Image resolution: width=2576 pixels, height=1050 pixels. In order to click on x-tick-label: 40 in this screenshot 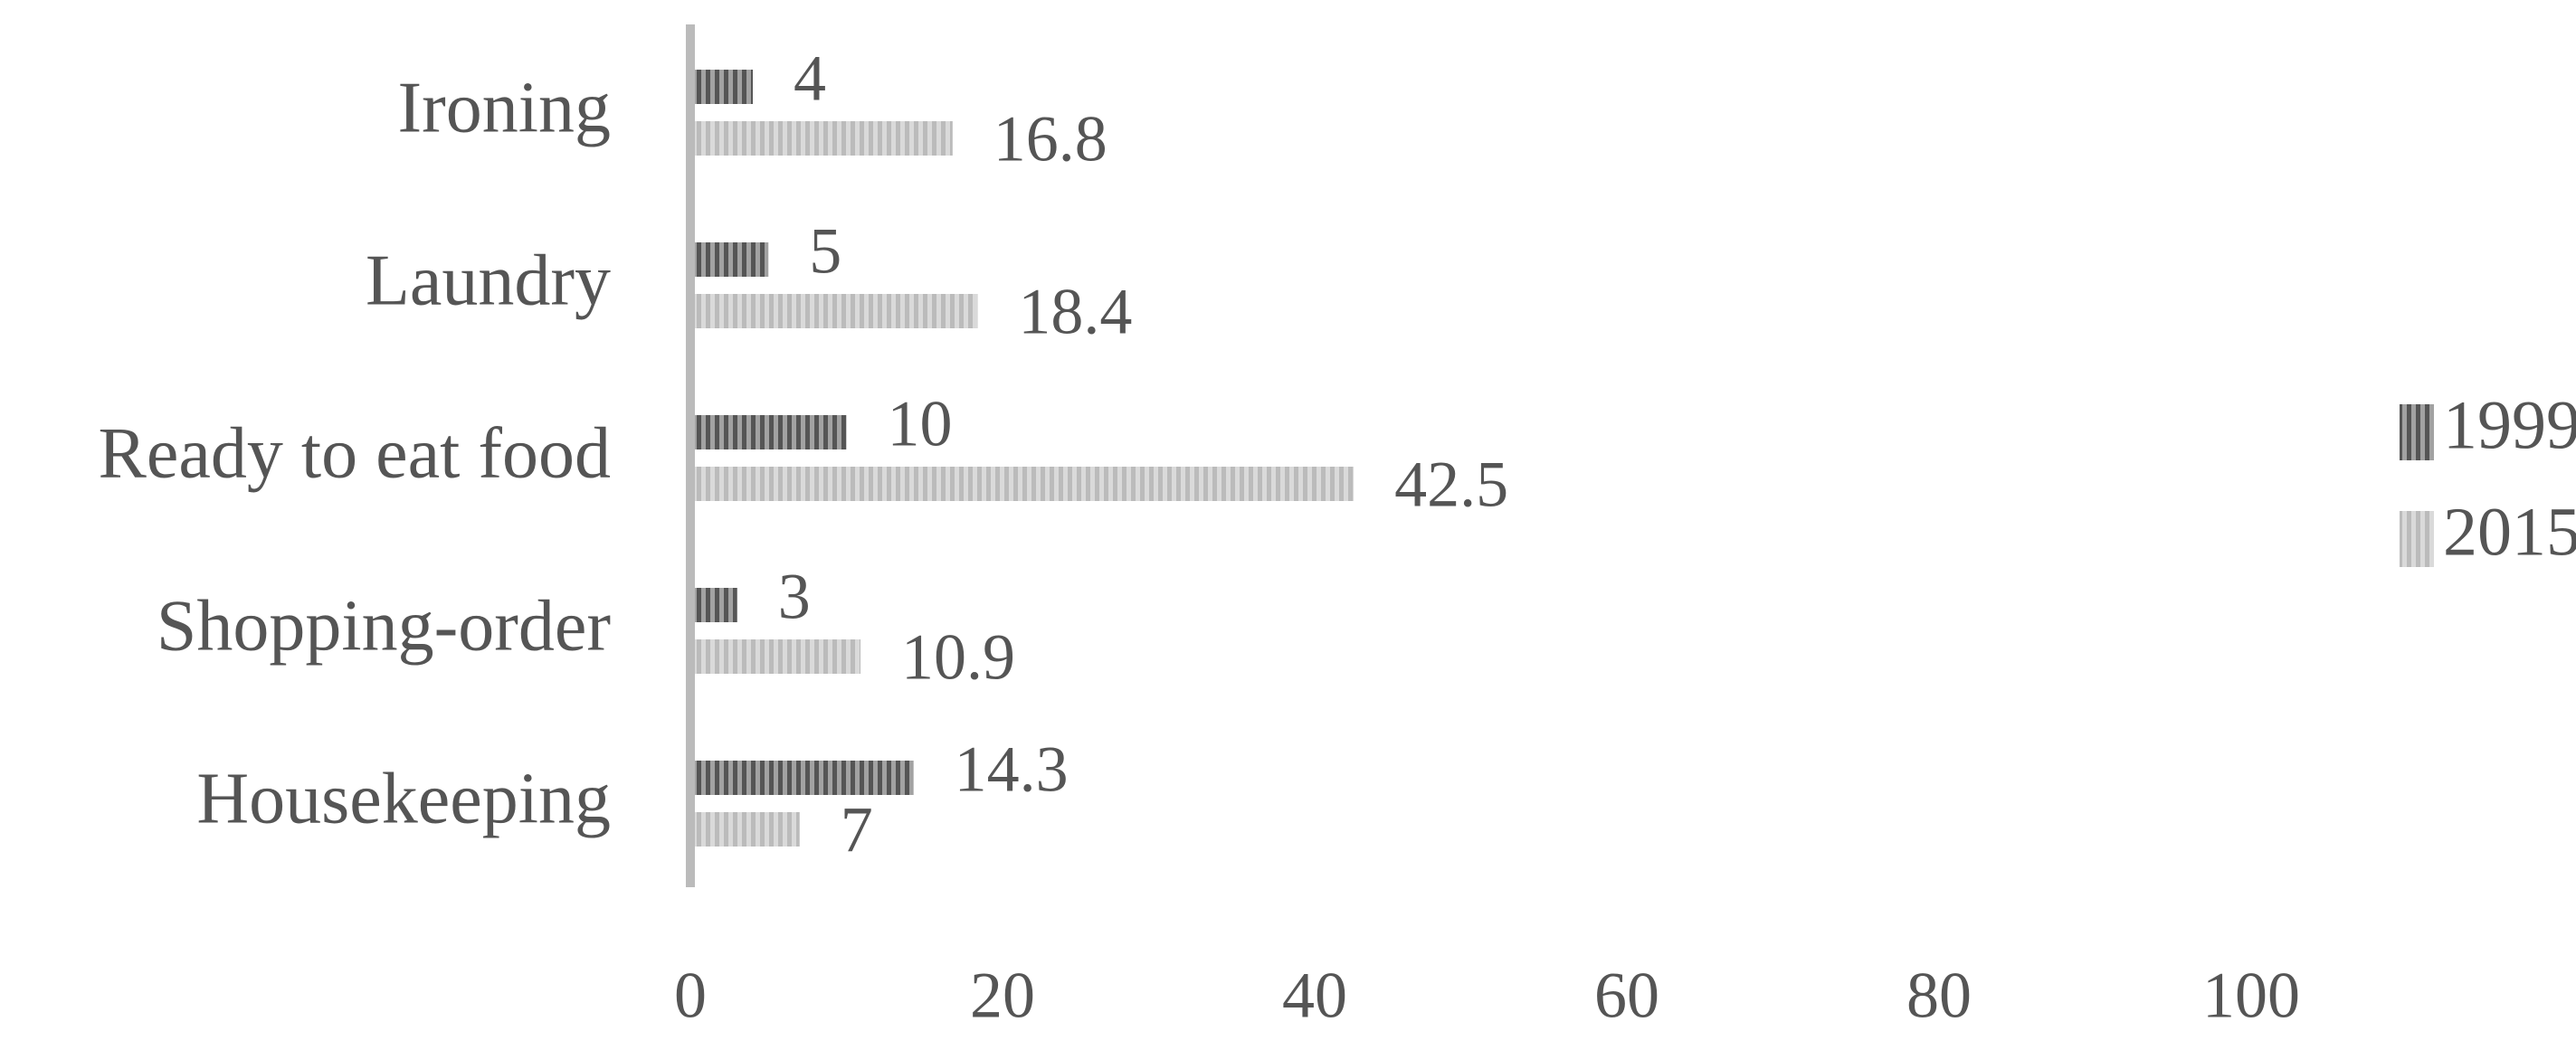, I will do `click(1314, 996)`.